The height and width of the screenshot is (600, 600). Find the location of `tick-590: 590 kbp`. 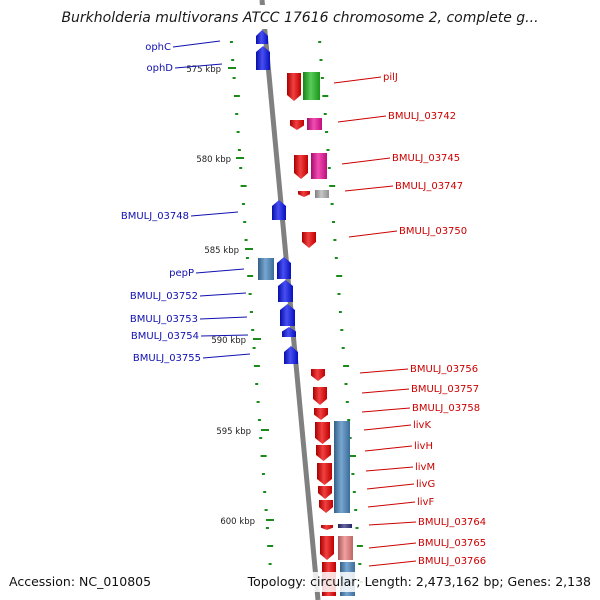

tick-590: 590 kbp is located at coordinates (236, 341).